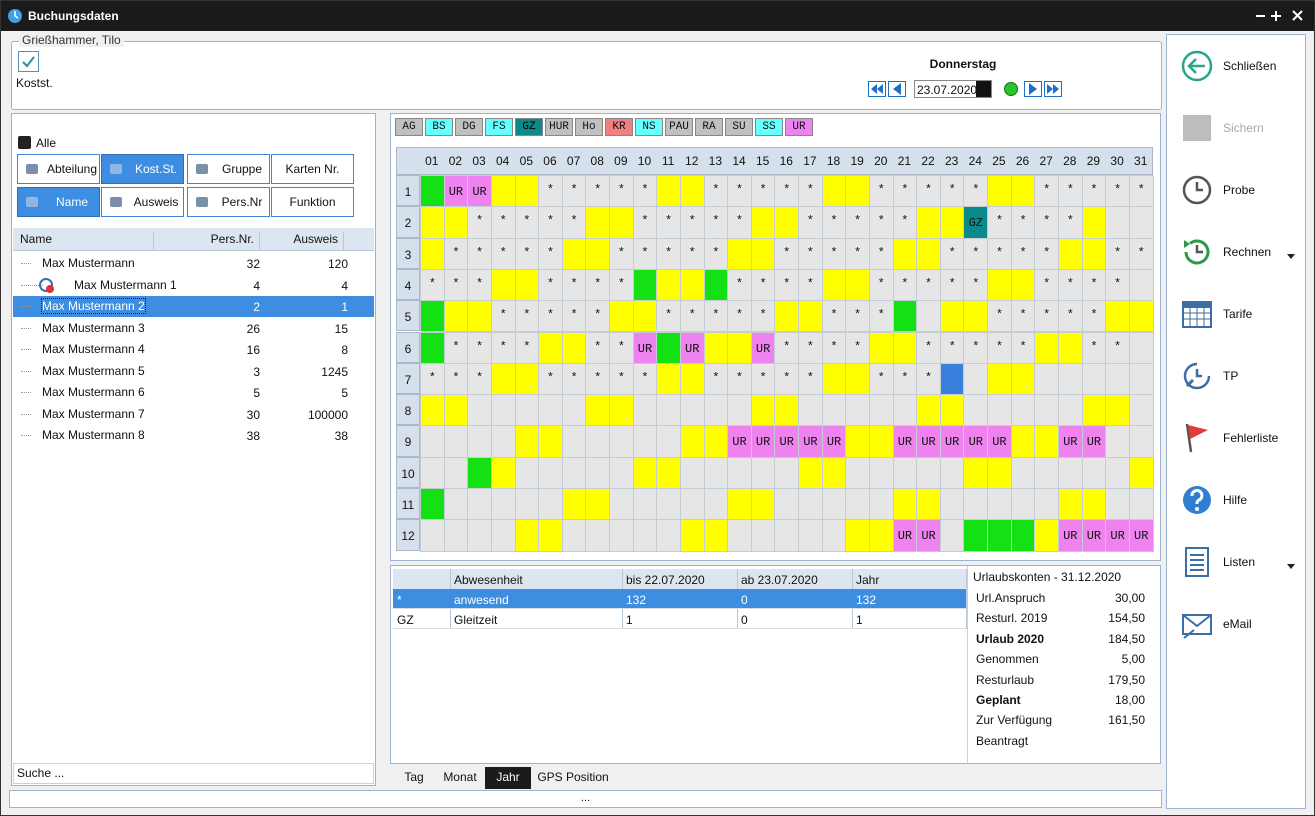  Describe the element at coordinates (1237, 191) in the screenshot. I see `sidebar-button: Probe` at that location.